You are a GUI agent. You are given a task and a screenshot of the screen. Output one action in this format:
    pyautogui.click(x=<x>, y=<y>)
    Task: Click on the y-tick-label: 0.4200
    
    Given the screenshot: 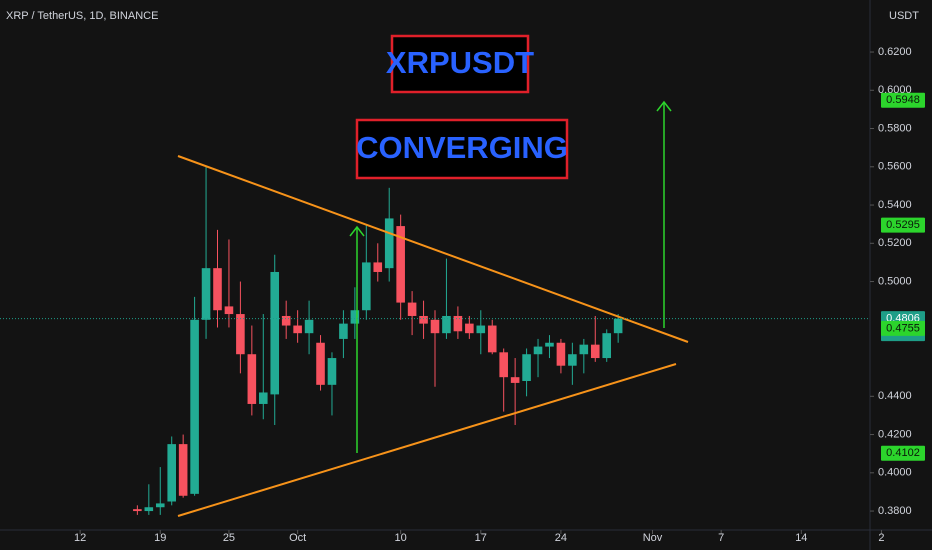 What is the action you would take?
    pyautogui.click(x=895, y=434)
    